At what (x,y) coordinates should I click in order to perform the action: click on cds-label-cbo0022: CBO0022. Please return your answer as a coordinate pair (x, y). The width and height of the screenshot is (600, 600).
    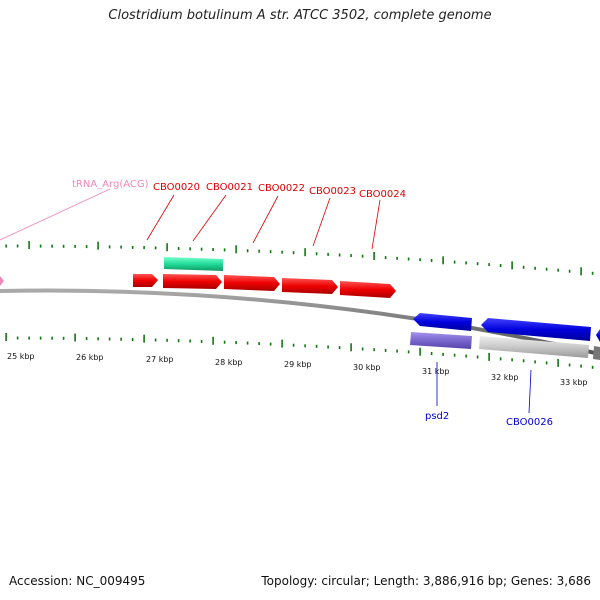
    Looking at the image, I should click on (281, 188).